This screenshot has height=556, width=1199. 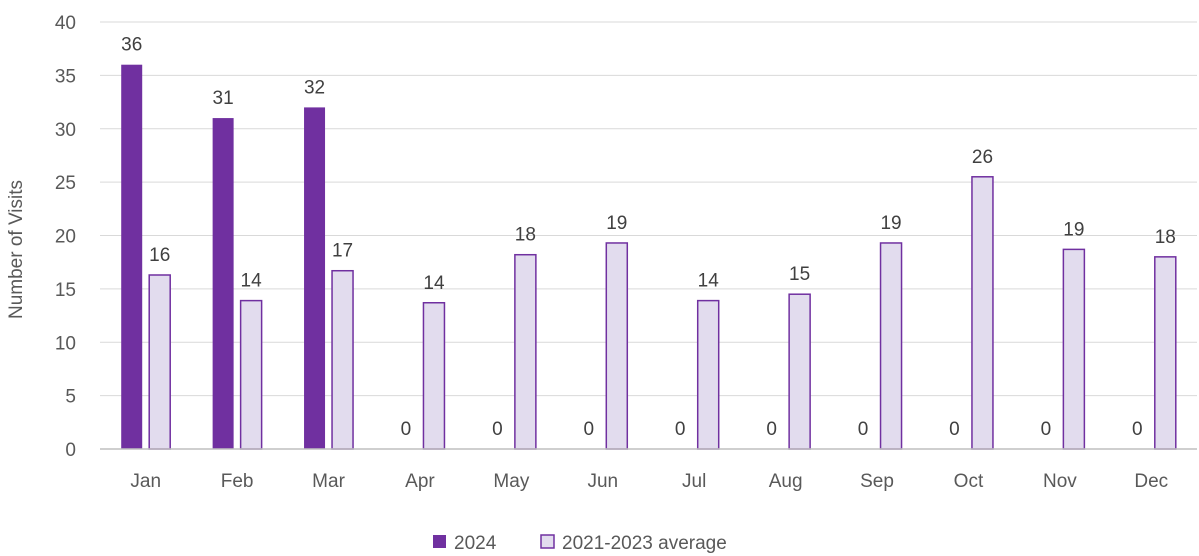 What do you see at coordinates (547, 541) in the screenshot?
I see `legend-swatch-average` at bounding box center [547, 541].